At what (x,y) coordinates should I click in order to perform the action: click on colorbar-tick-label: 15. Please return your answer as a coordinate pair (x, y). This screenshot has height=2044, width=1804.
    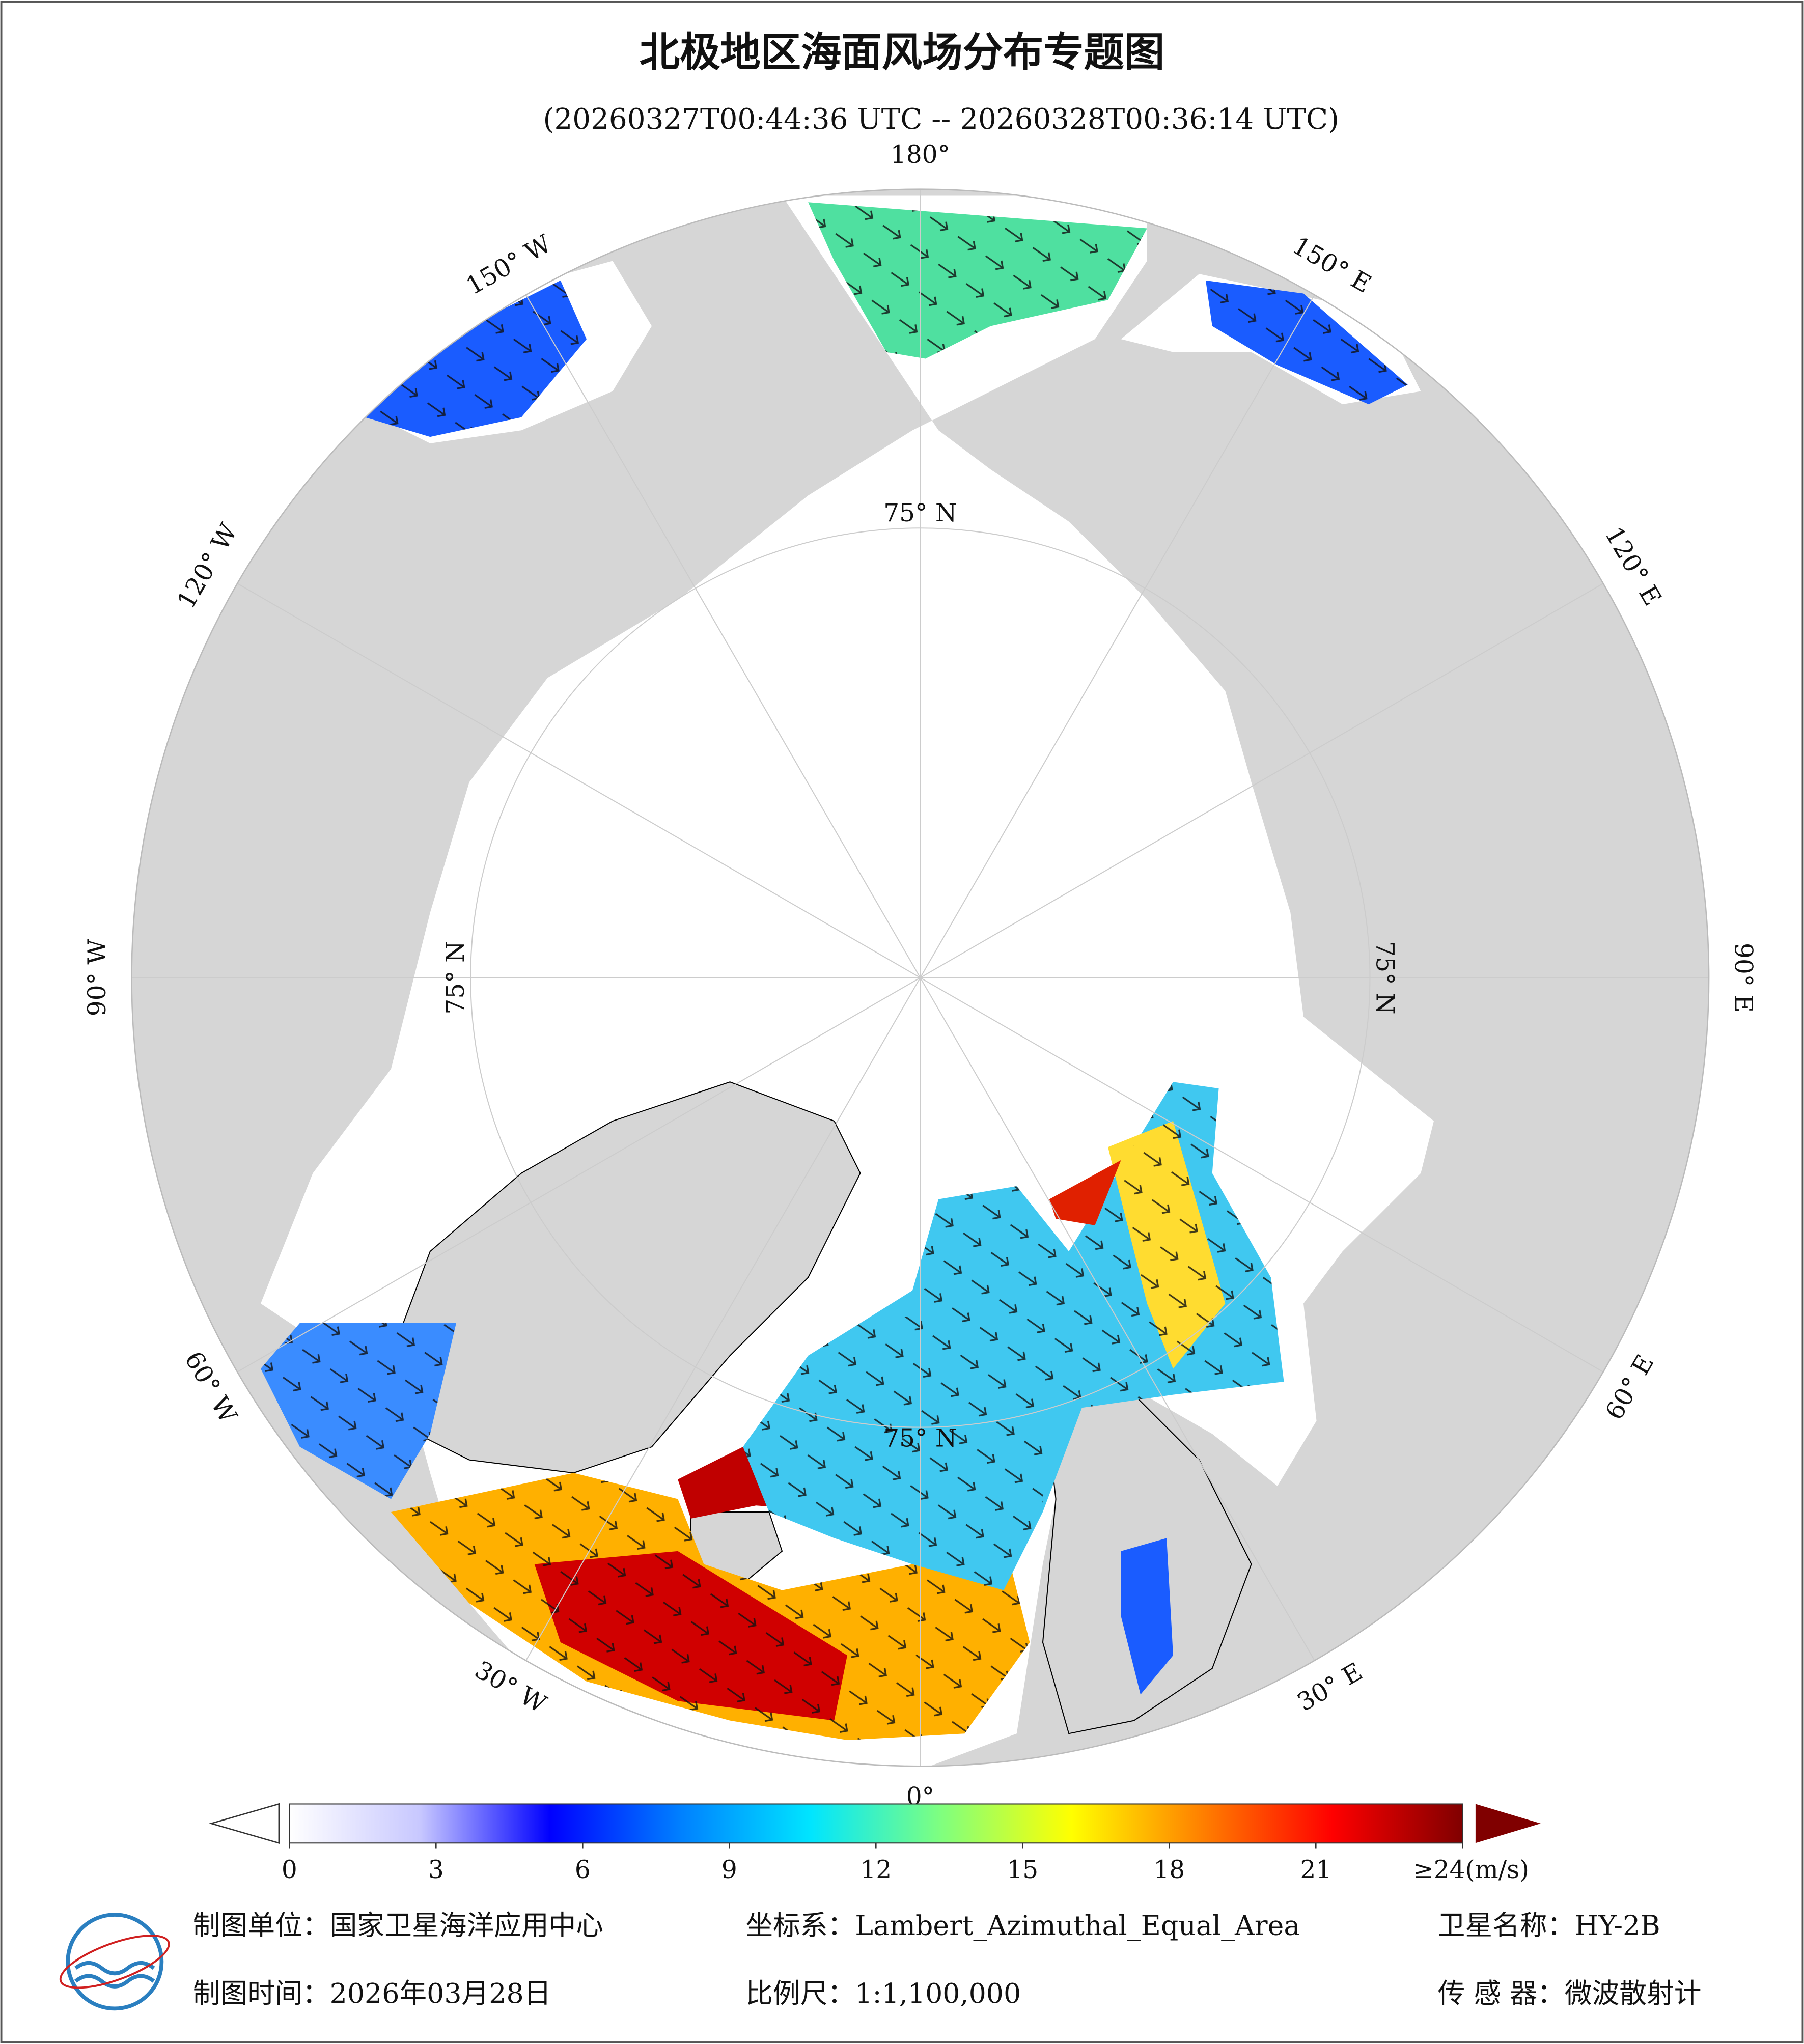
    Looking at the image, I should click on (1022, 1870).